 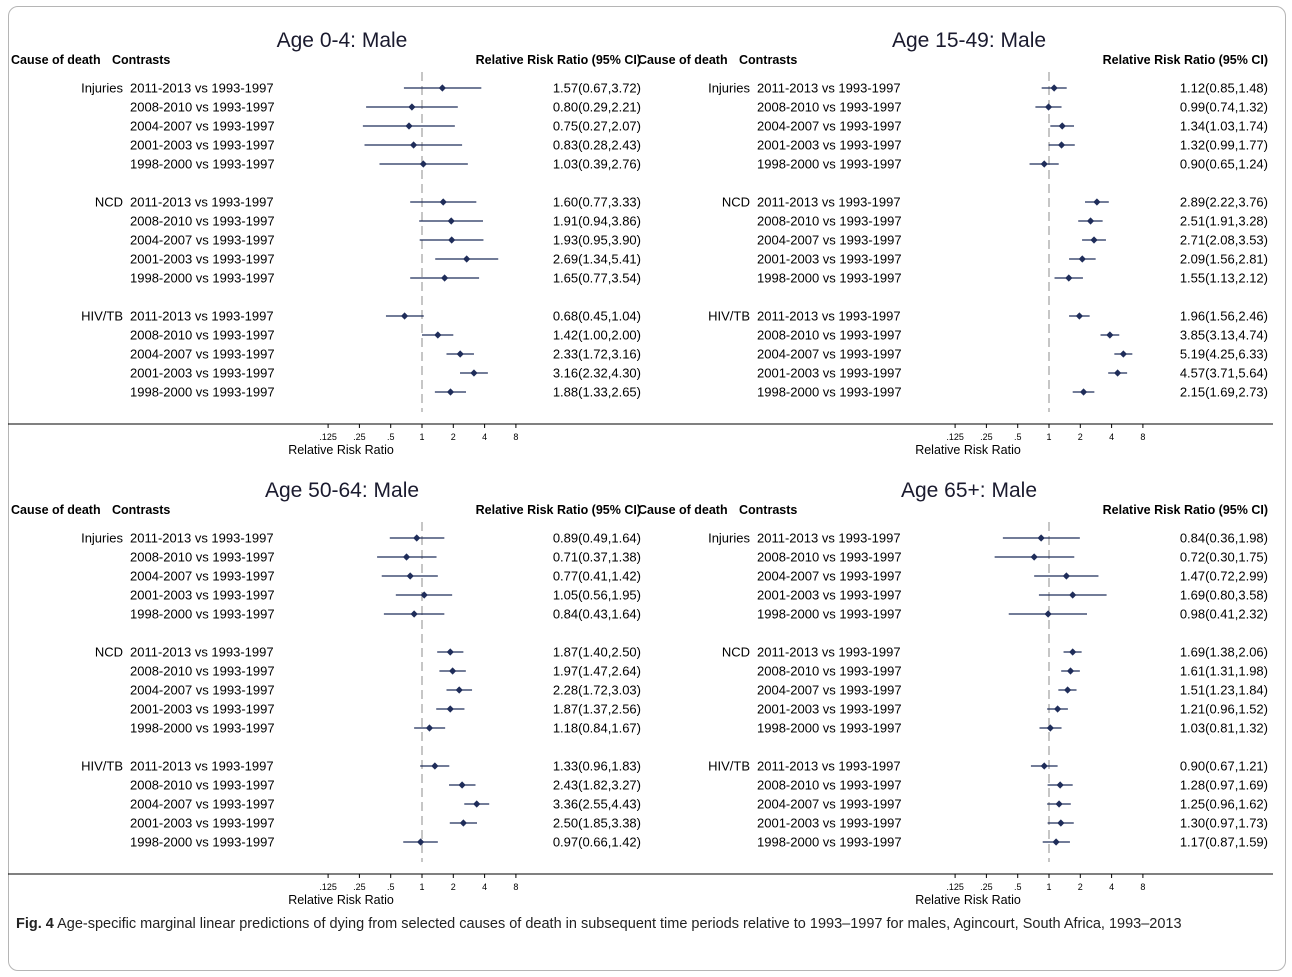 What do you see at coordinates (597, 278) in the screenshot?
I see `rr-ci-label: 1.65(0.77,3.54)` at bounding box center [597, 278].